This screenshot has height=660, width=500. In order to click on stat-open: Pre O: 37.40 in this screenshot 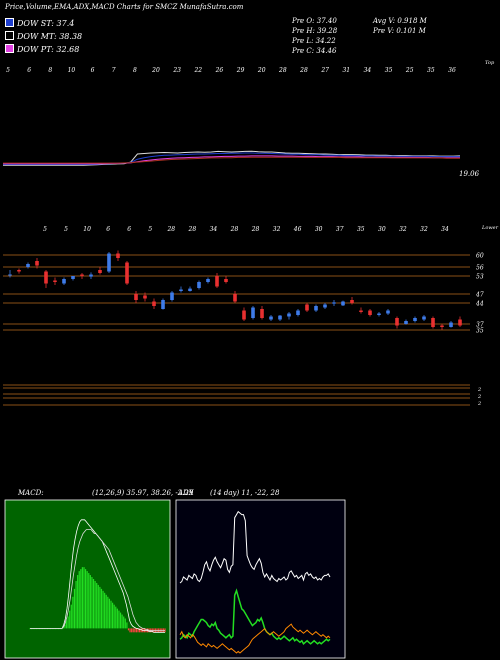, I will do `click(314, 21)`.